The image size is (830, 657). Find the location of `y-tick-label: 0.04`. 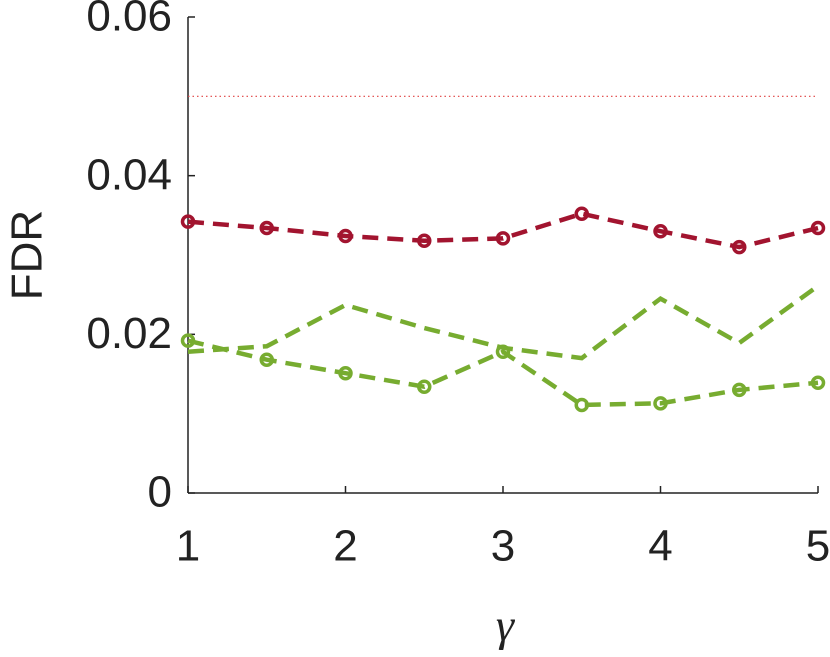

y-tick-label: 0.04 is located at coordinates (129, 174).